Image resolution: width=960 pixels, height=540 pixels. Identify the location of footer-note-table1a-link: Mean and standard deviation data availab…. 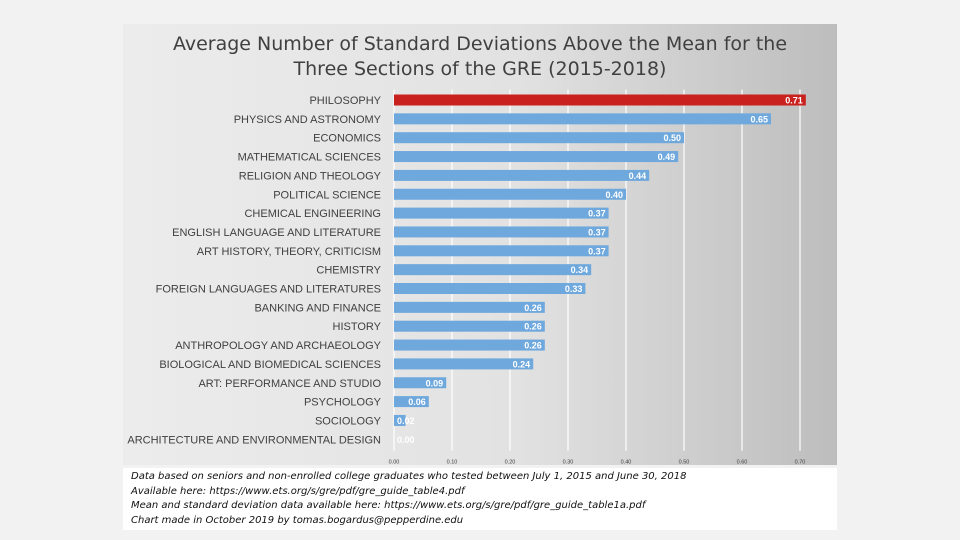
(388, 505).